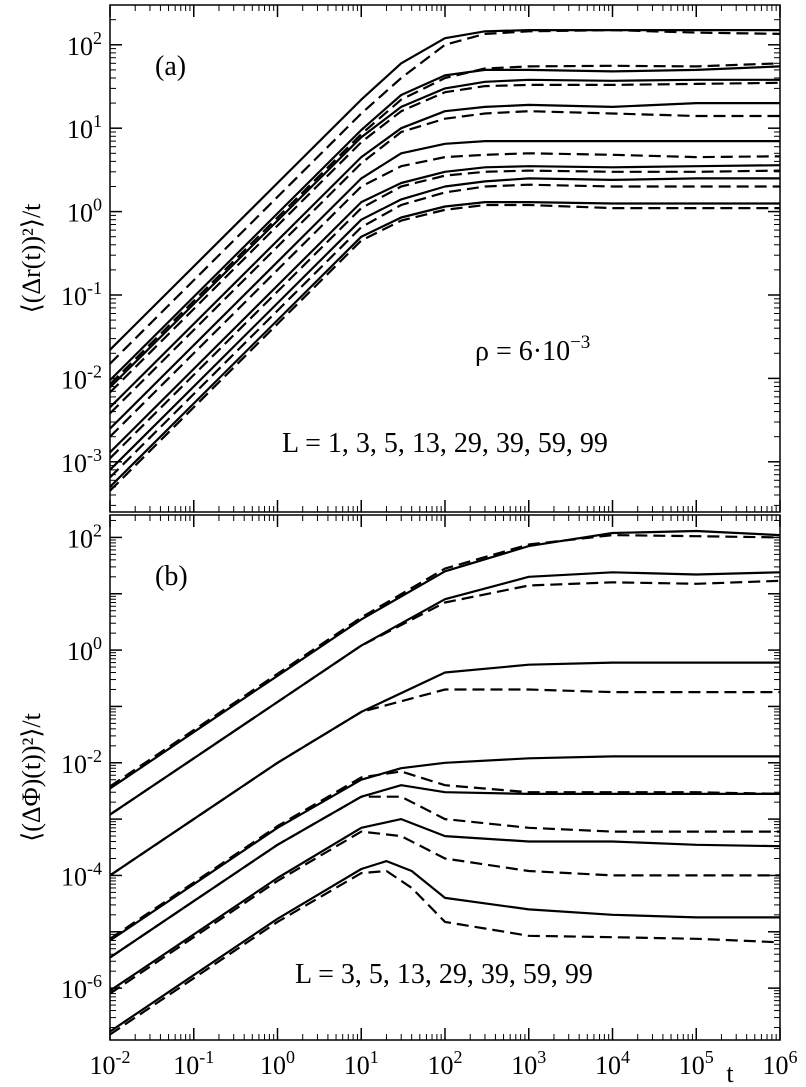  Describe the element at coordinates (444, 974) in the screenshot. I see `length-annotation: L = 3, 5, 13, 29, 39, 59, 99` at that location.